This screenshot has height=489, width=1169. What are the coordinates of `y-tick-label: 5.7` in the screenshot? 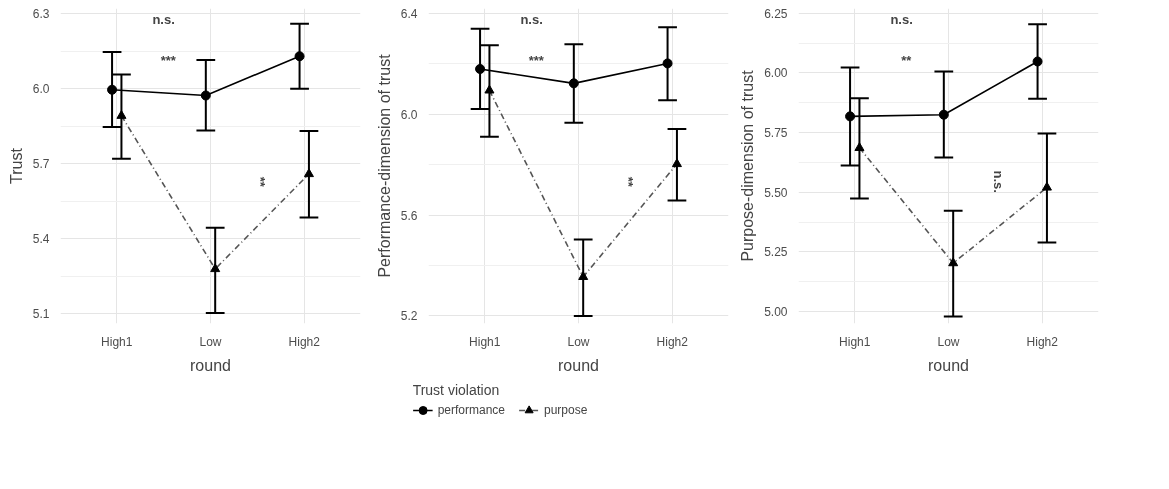 It's located at (41, 164).